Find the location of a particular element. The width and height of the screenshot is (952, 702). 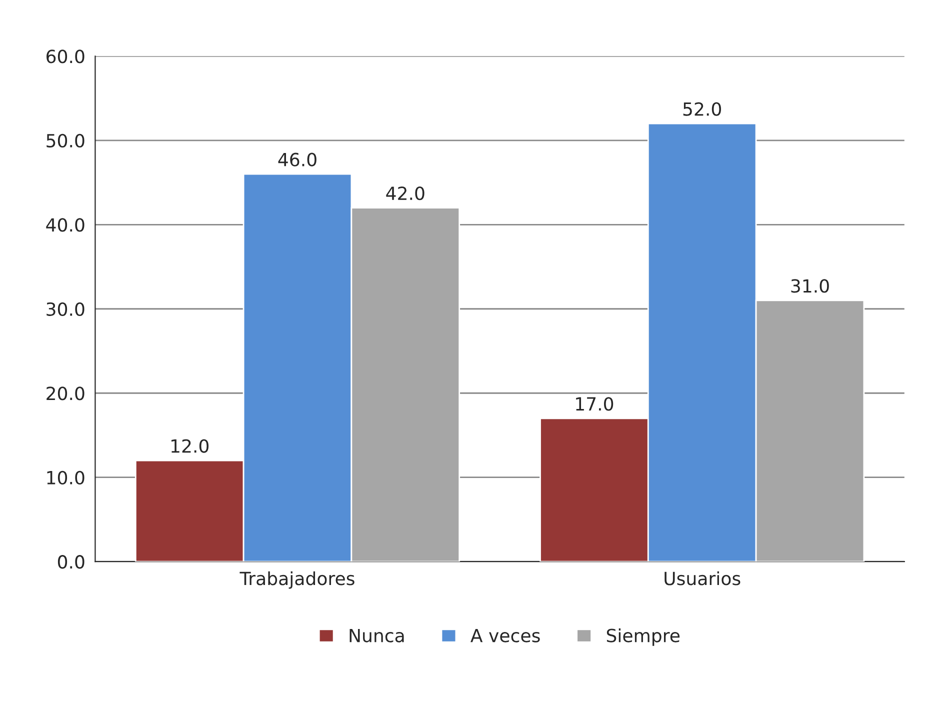

data-label: 12.0 is located at coordinates (190, 446).